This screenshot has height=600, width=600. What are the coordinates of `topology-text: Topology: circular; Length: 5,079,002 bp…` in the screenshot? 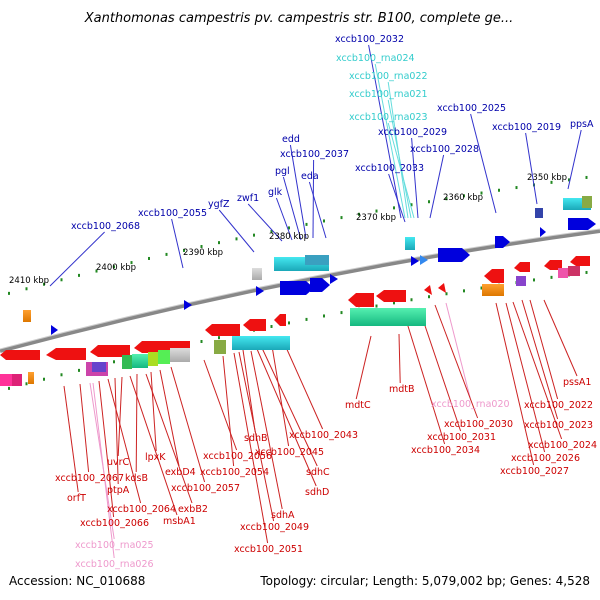 It's located at (424, 581).